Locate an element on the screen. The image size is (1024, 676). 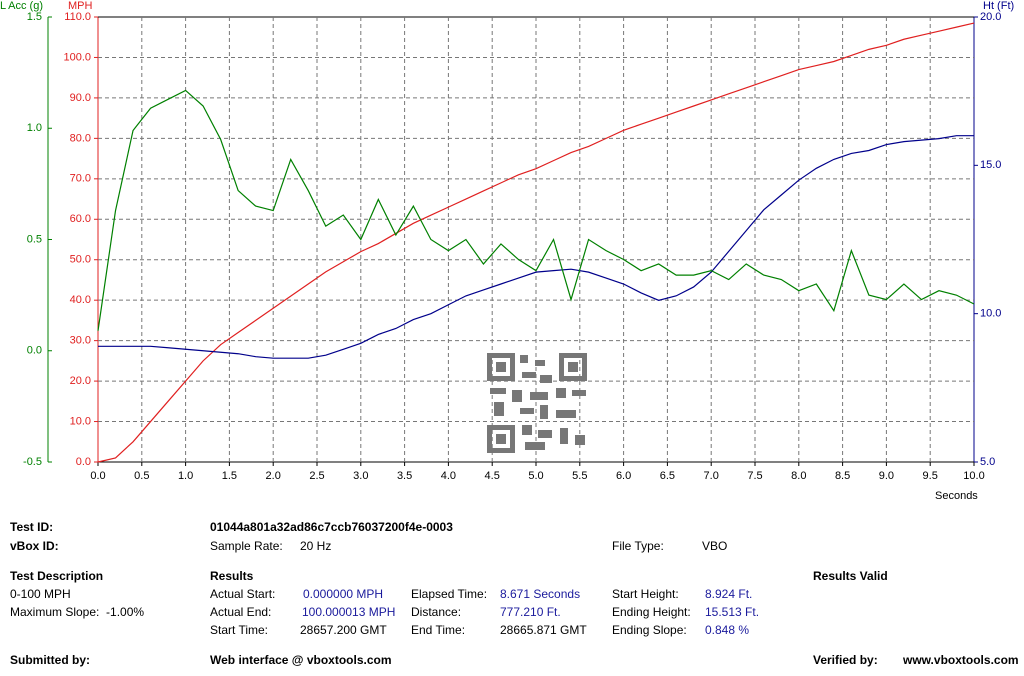
x-tick-label: 7.0 is located at coordinates (711, 476).